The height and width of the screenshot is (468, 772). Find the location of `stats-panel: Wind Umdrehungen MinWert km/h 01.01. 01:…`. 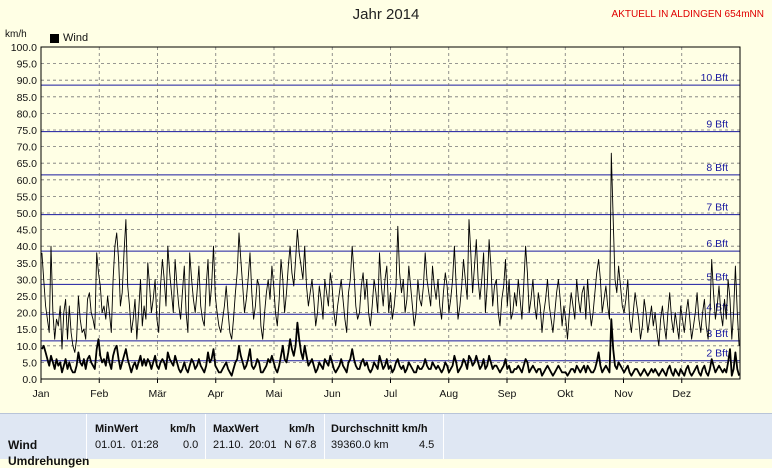

stats-panel: Wind Umdrehungen MinWert km/h 01.01. 01:… is located at coordinates (386, 440).